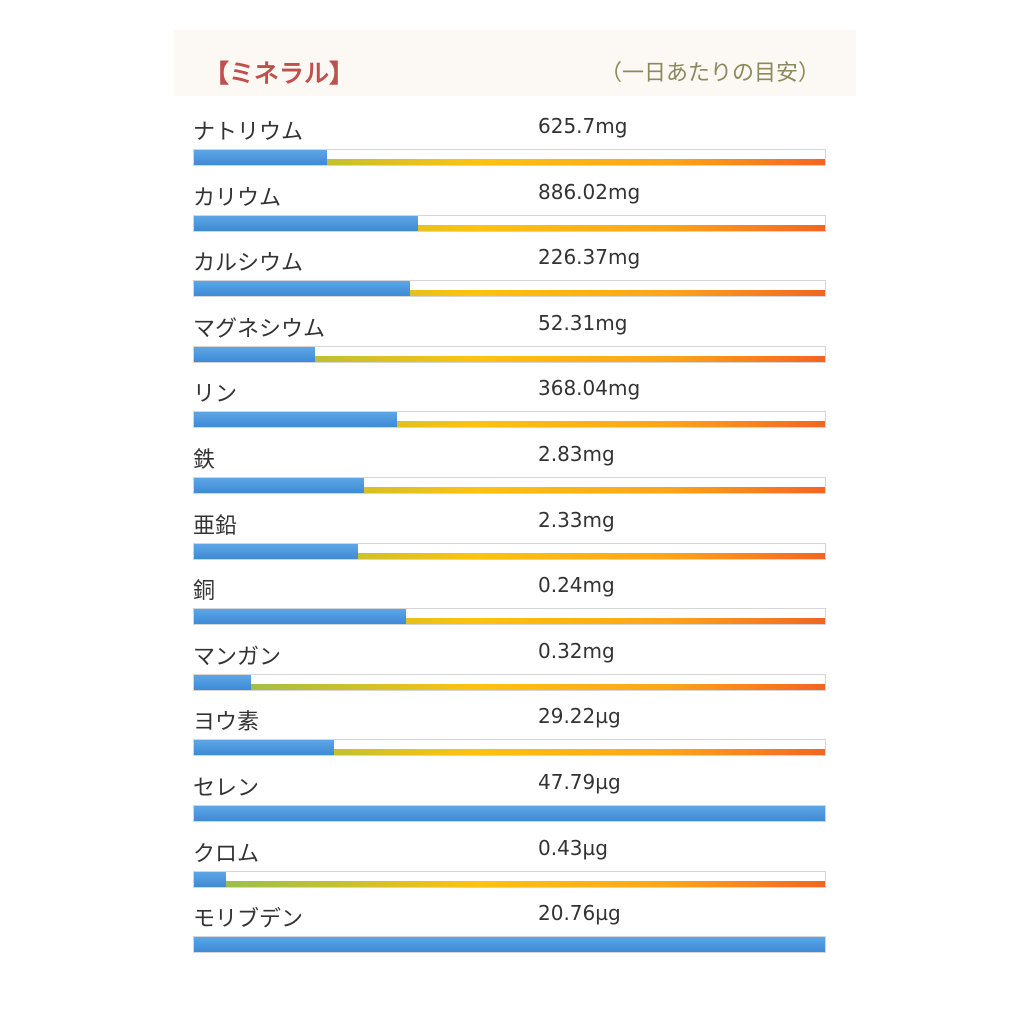 The image size is (1024, 1024). Describe the element at coordinates (515, 63) in the screenshot. I see `panel-header: 【ミネラル】 （一日あたりの目安）` at that location.